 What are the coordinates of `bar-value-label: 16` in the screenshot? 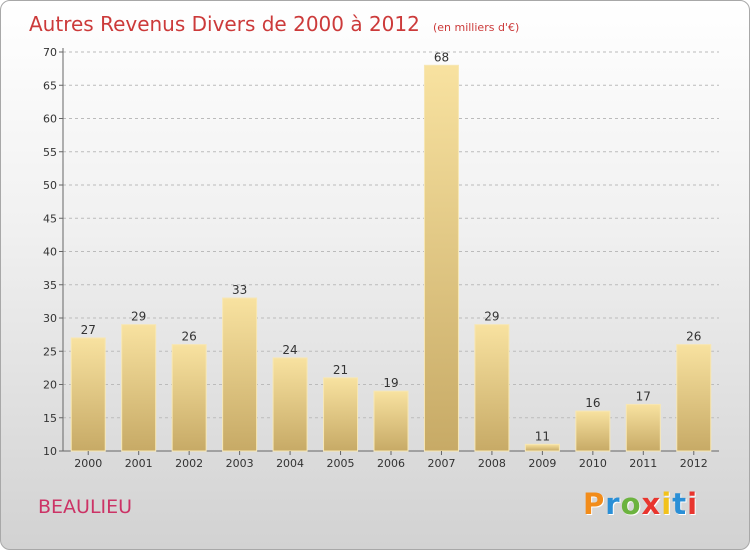 It's located at (592, 403).